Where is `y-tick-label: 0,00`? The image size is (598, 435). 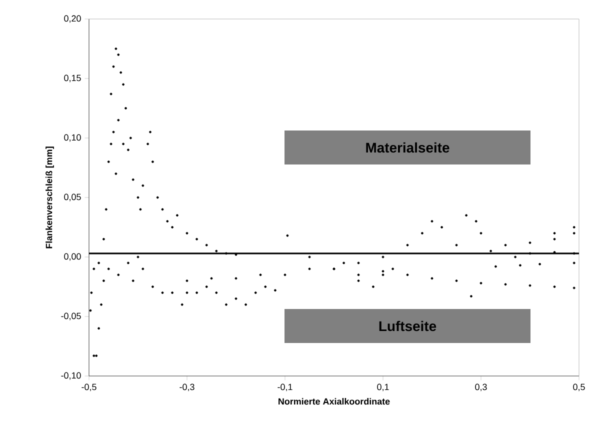 y-tick-label: 0,00 is located at coordinates (72, 257).